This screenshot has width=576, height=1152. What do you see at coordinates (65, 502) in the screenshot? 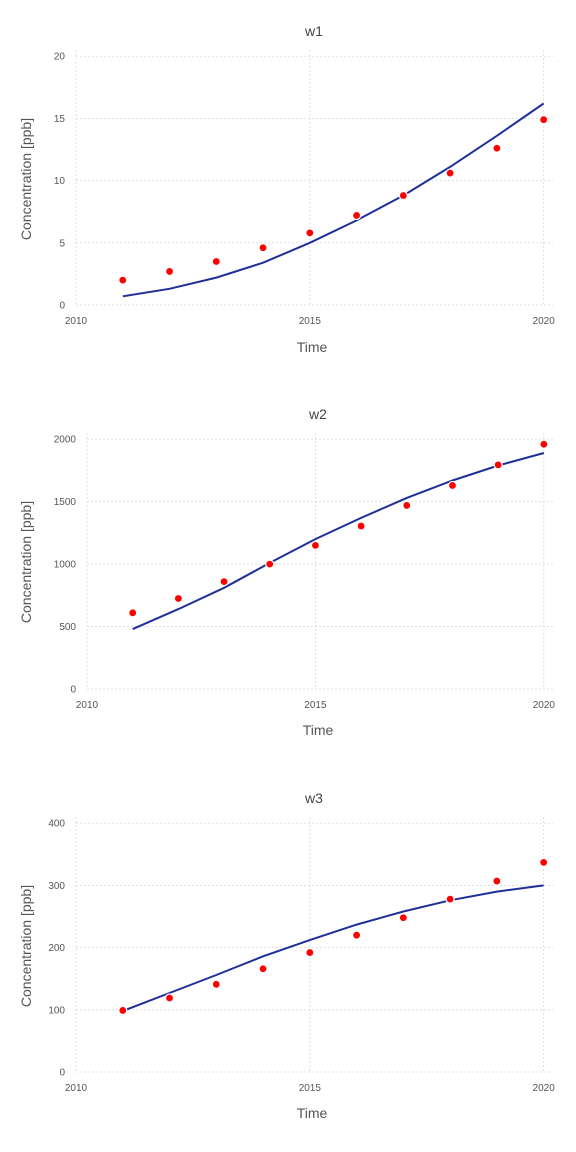
I see `y-tick-label: 1500` at bounding box center [65, 502].